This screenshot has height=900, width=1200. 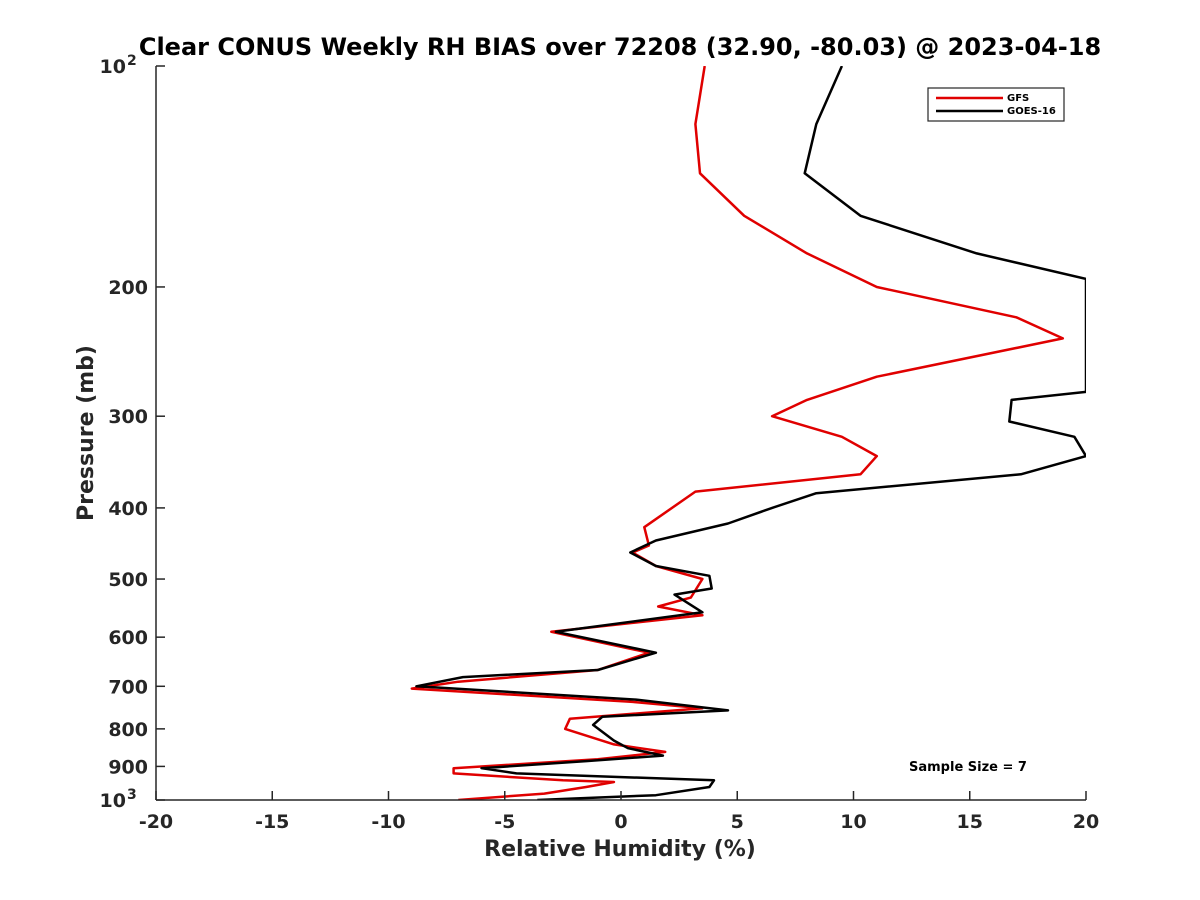 What do you see at coordinates (128, 638) in the screenshot?
I see `y-tick-label: 600` at bounding box center [128, 638].